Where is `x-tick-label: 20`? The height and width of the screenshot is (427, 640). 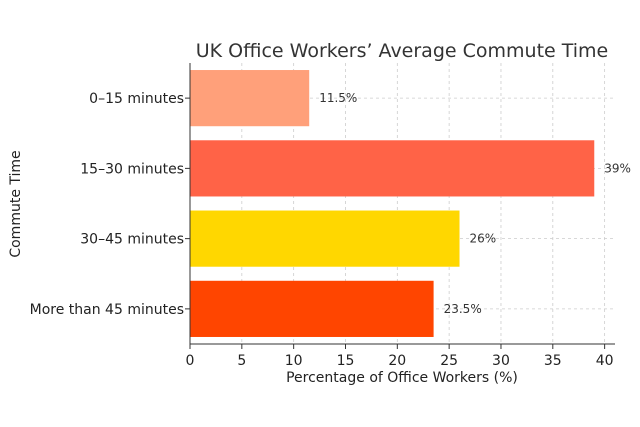
x-tick-label: 20 is located at coordinates (397, 361).